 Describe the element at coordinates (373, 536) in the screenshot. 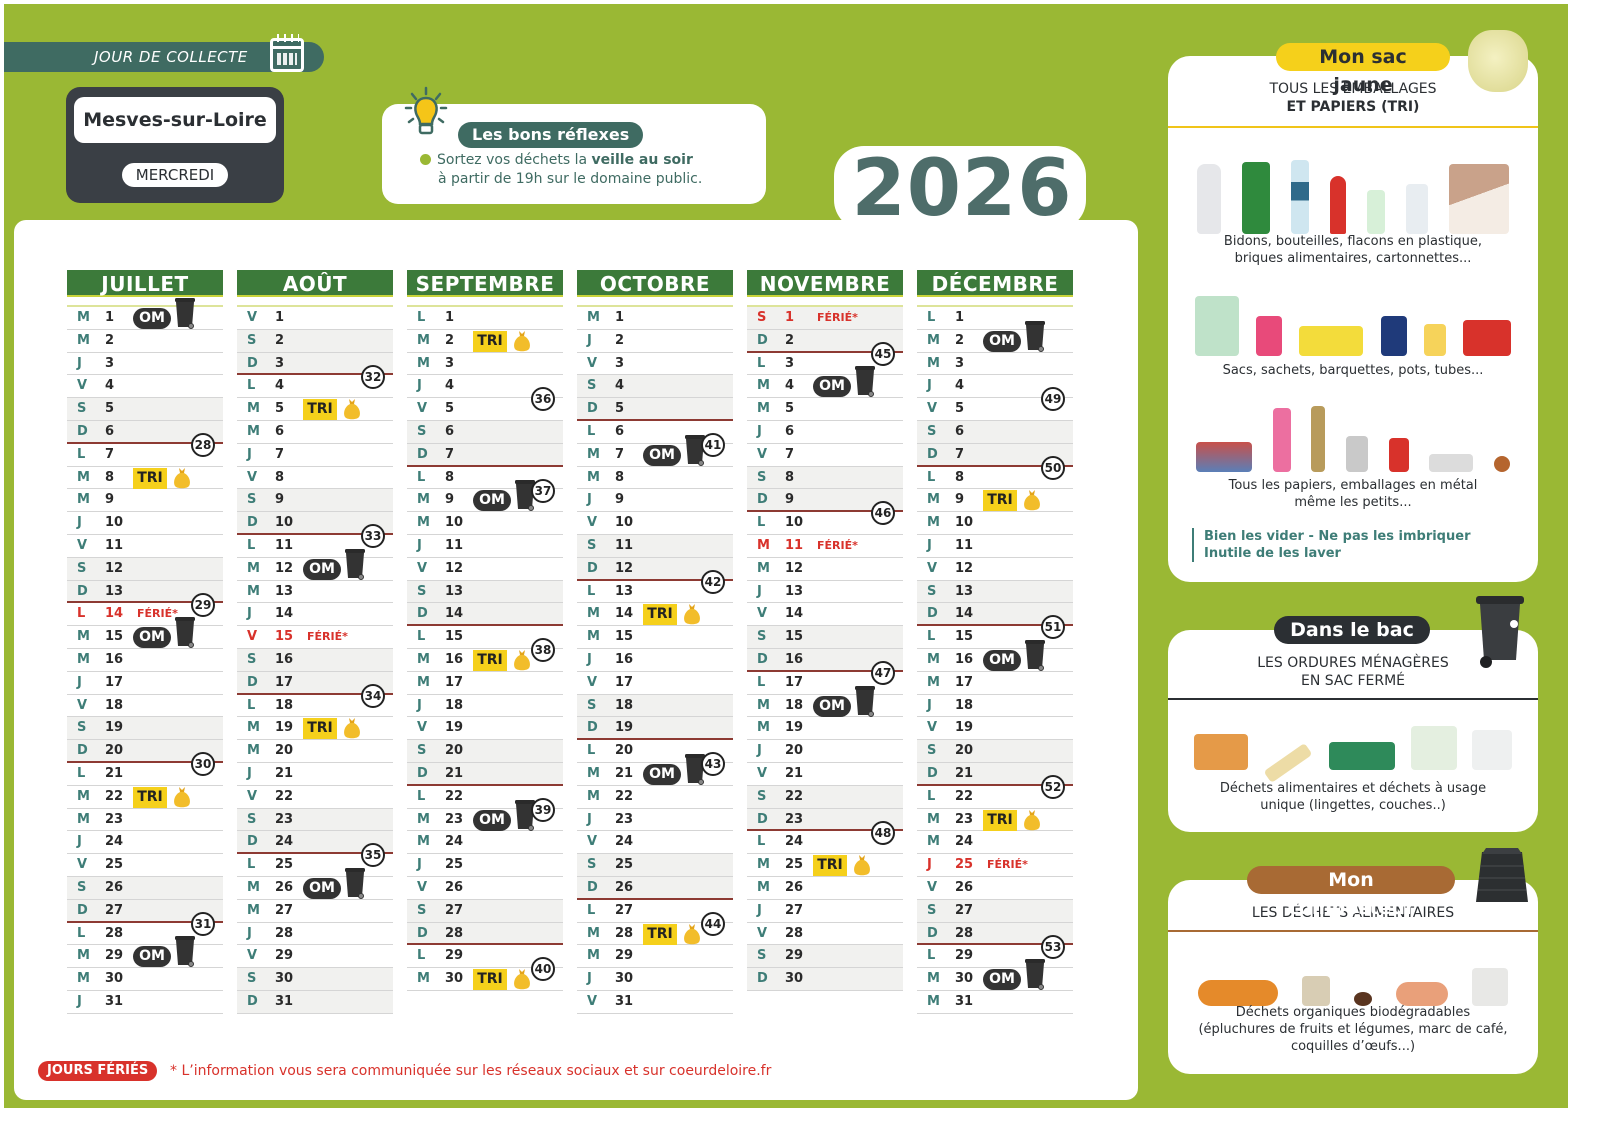

I see `week-number-badge: 33` at that location.